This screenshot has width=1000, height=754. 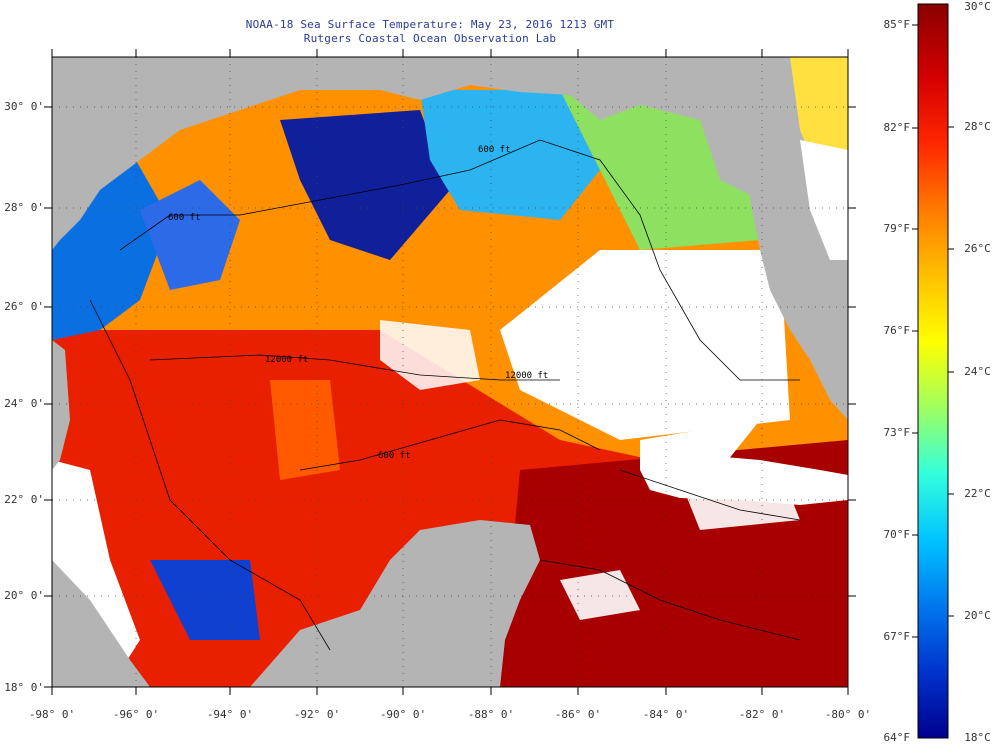 I want to click on colorbar-f-label: 70°F, so click(x=897, y=534).